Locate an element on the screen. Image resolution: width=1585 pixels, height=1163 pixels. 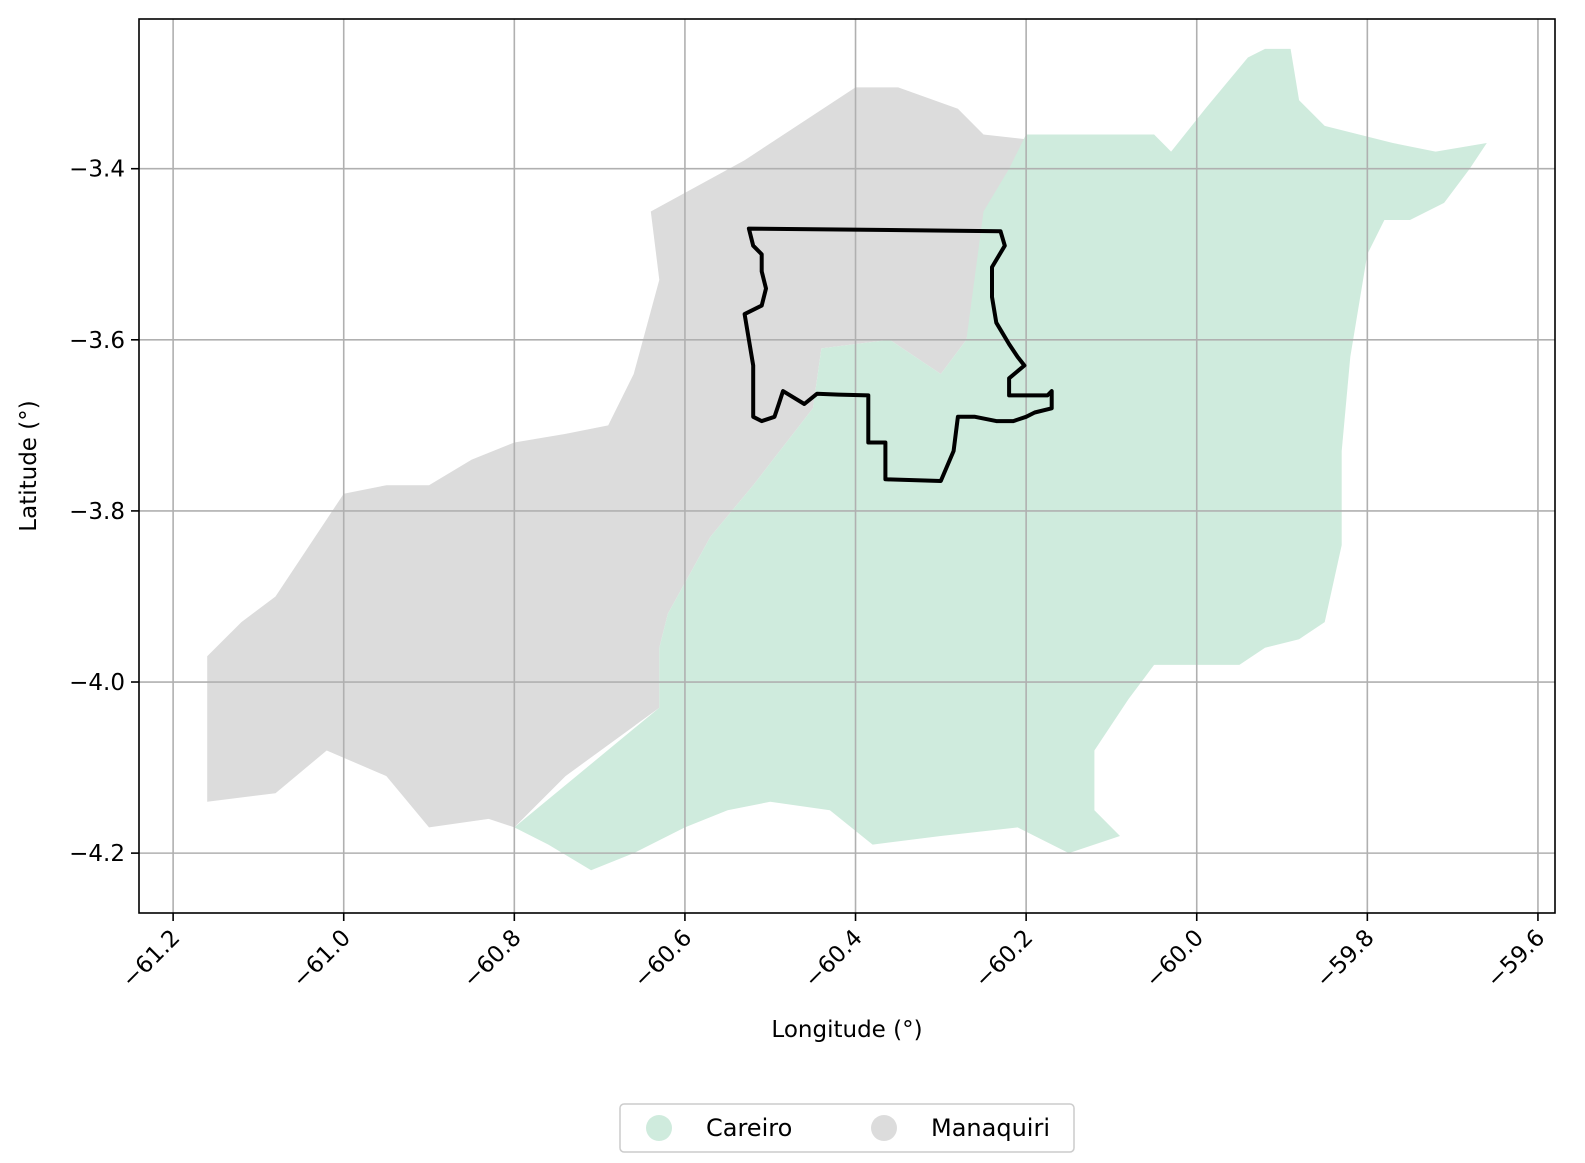
y-tick-label: −4.0 is located at coordinates (97, 683).